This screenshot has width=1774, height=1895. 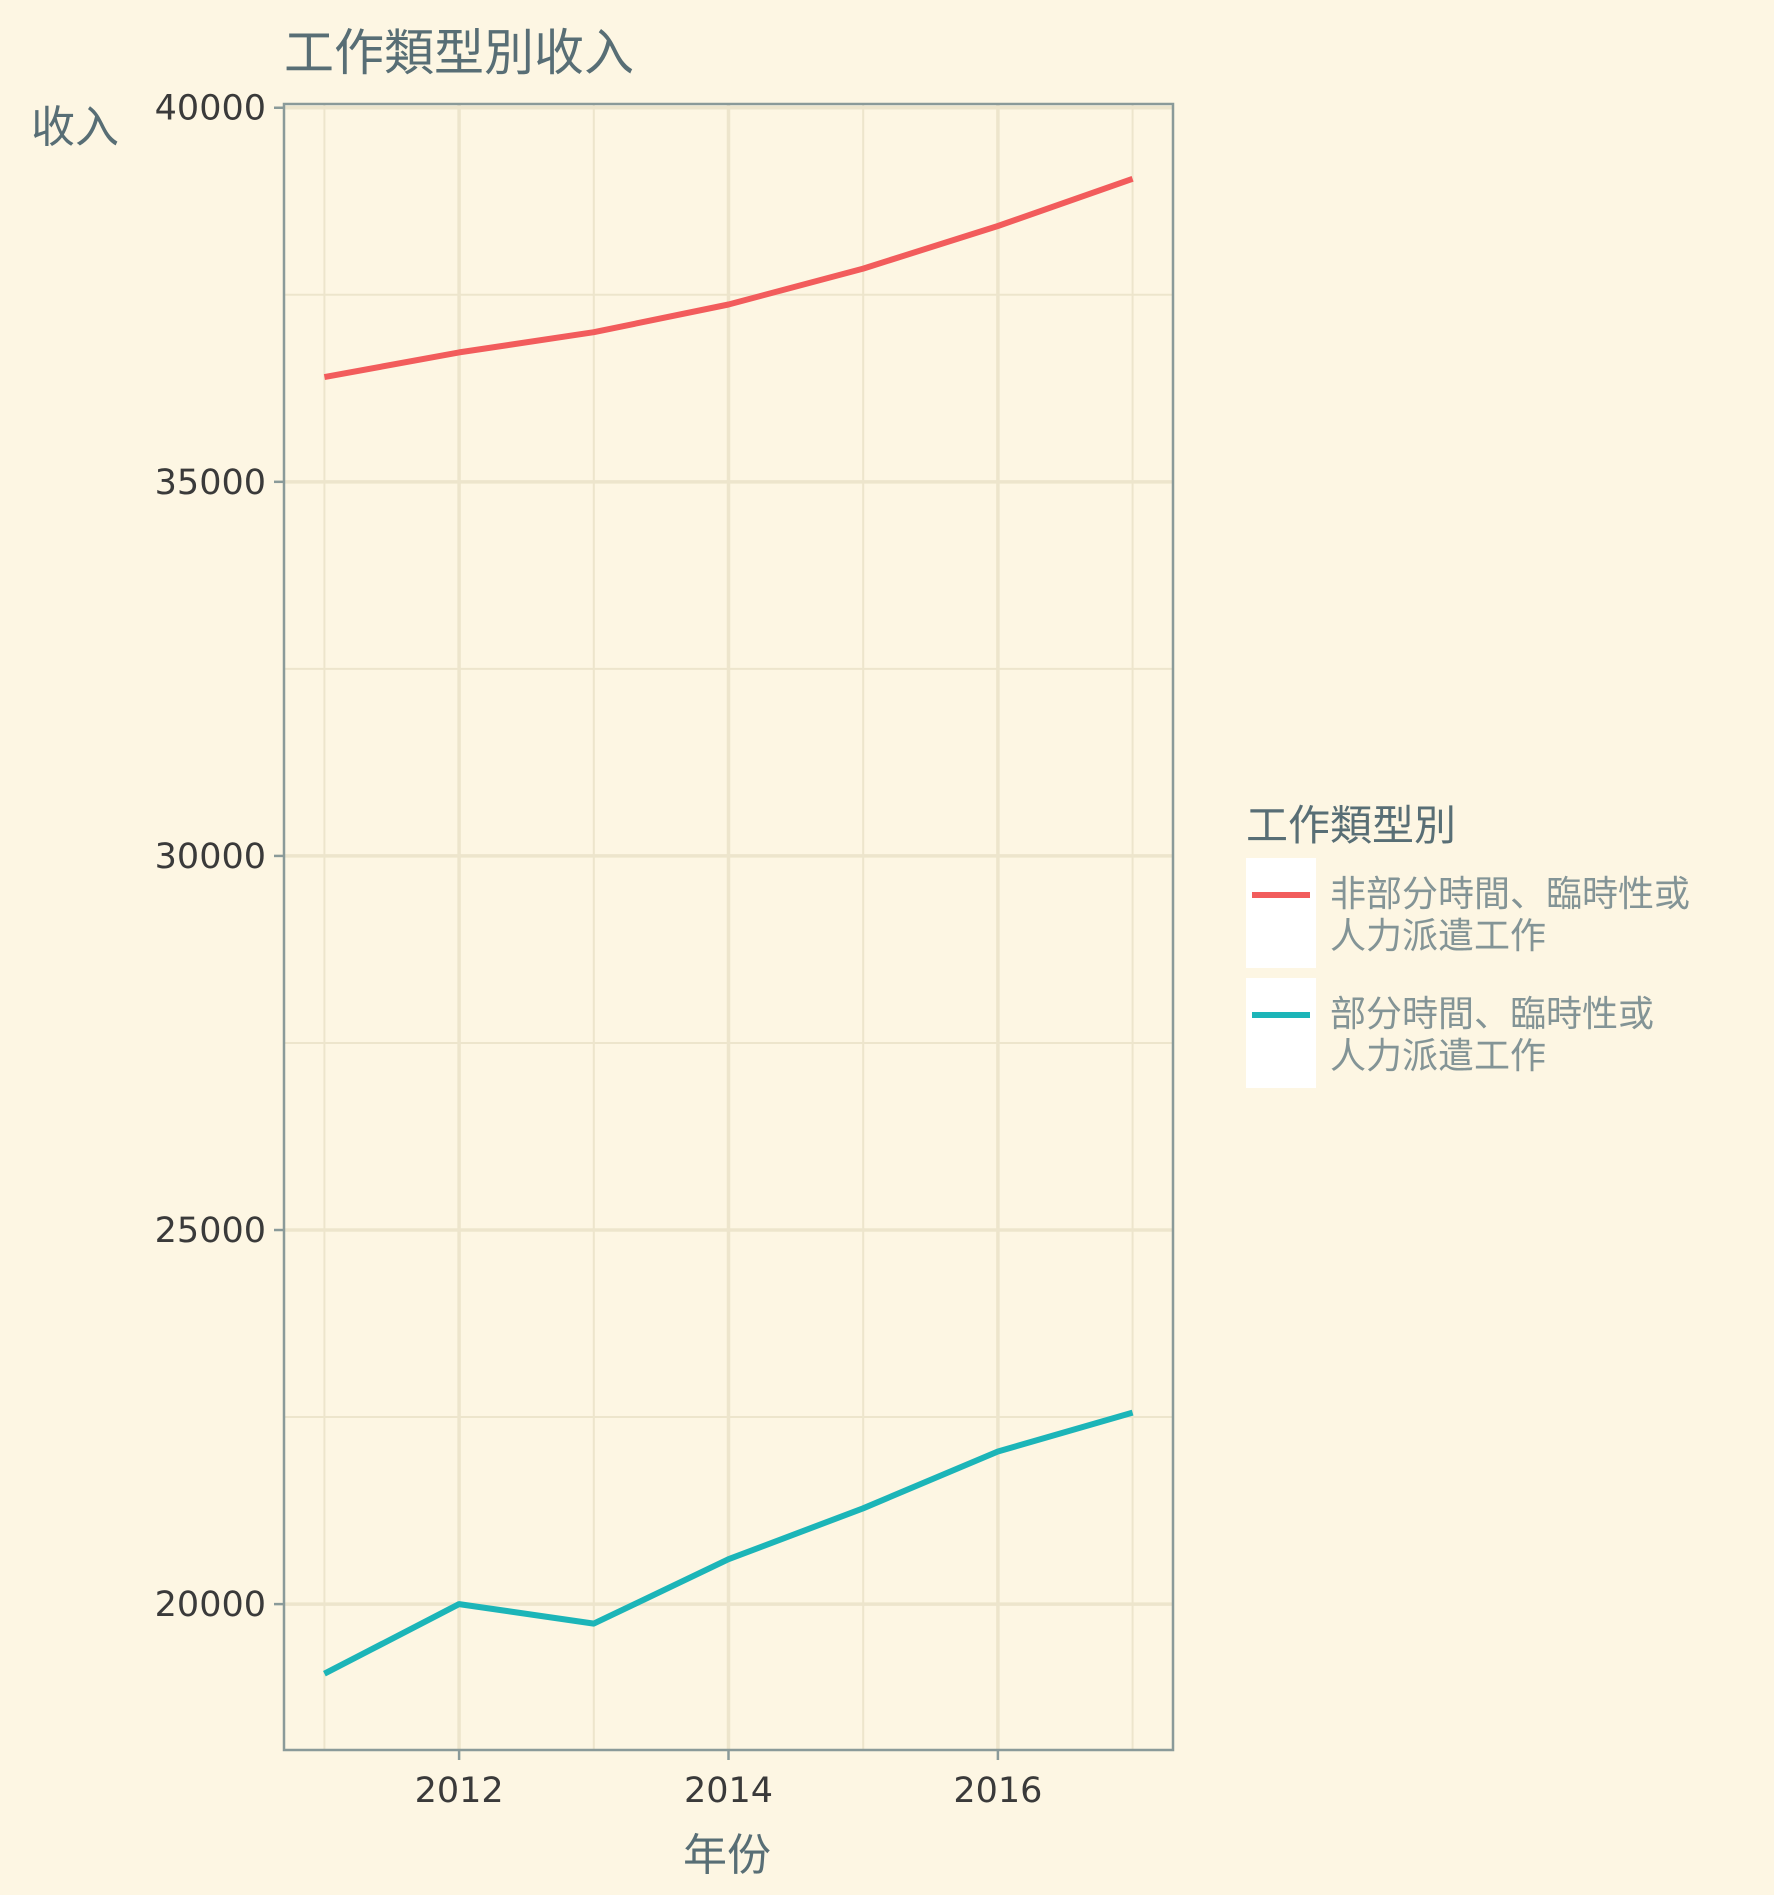 I want to click on legend-label: 非部分時間、臨時性或人力派遣工作, so click(x=1510, y=915).